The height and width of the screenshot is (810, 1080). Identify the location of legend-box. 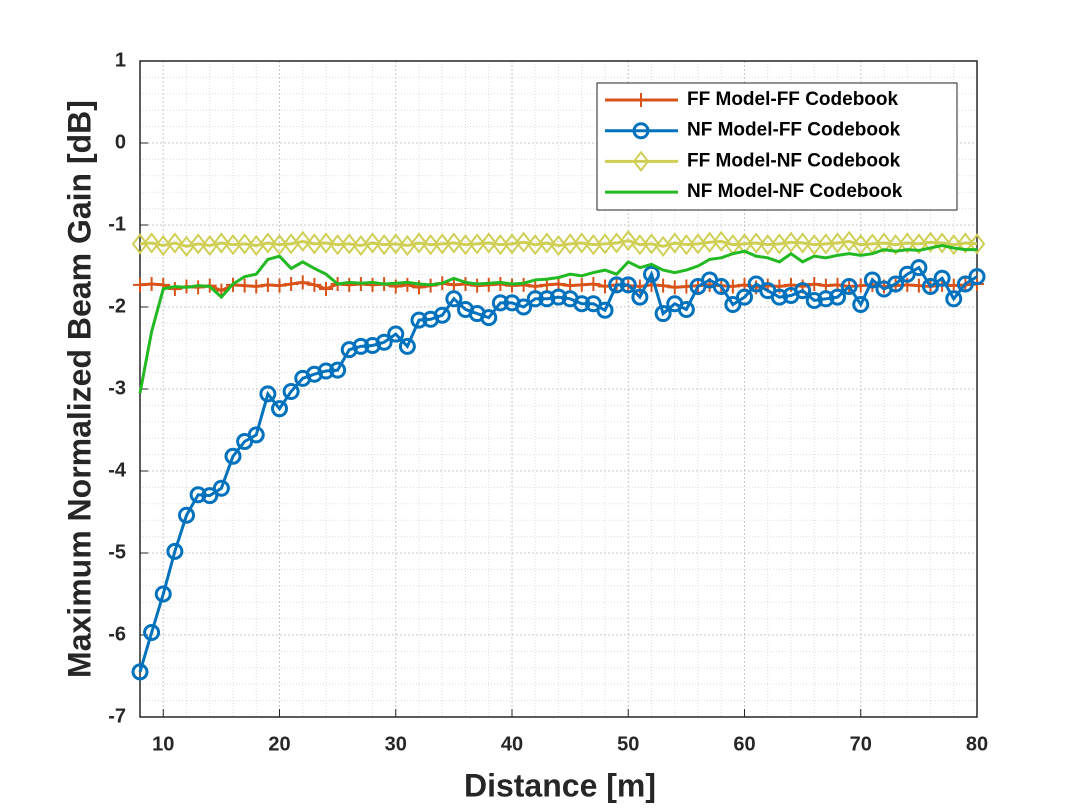
(777, 146).